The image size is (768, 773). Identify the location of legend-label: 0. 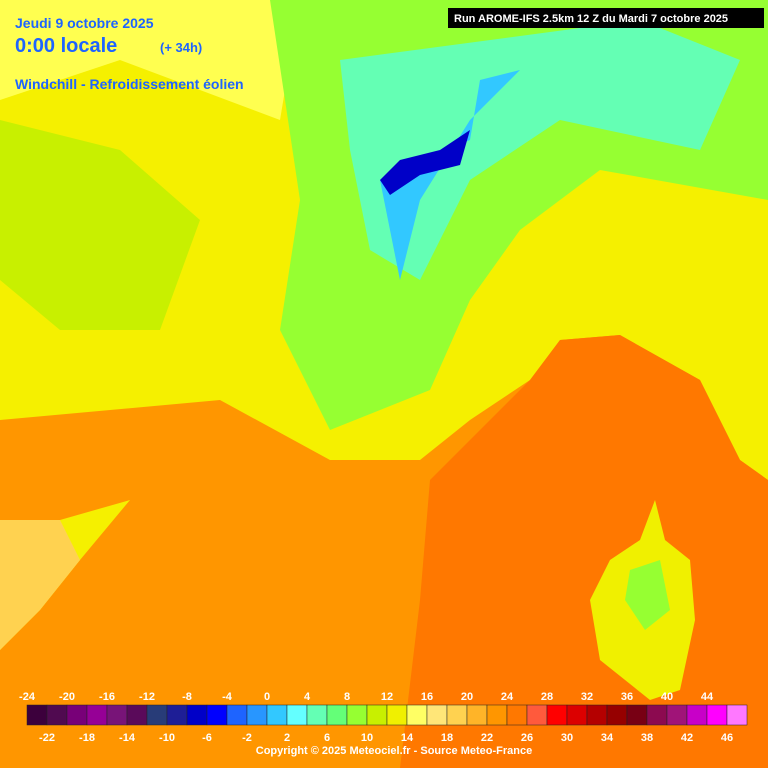
(267, 697).